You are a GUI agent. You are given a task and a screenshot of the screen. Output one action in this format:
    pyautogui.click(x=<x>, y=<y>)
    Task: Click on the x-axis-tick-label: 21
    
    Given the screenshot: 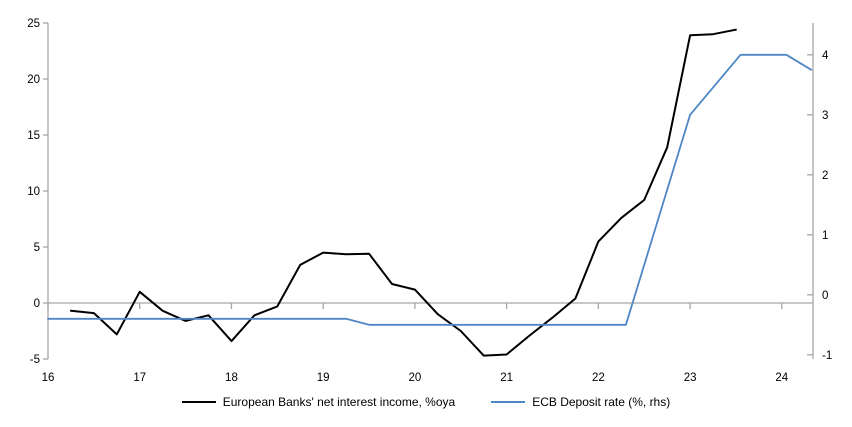 What is the action you would take?
    pyautogui.click(x=506, y=378)
    